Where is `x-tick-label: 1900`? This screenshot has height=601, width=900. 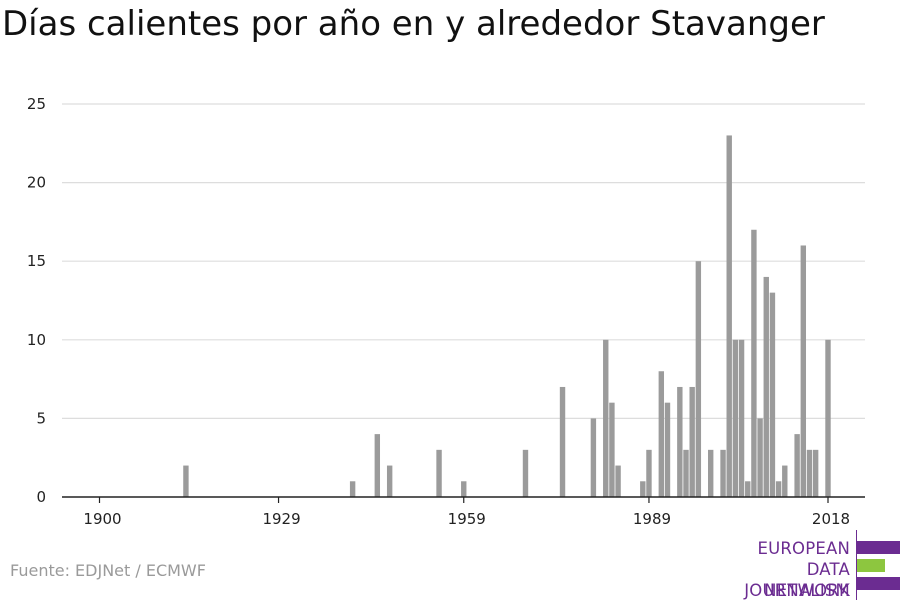
x-tick-label: 1900 is located at coordinates (102, 519).